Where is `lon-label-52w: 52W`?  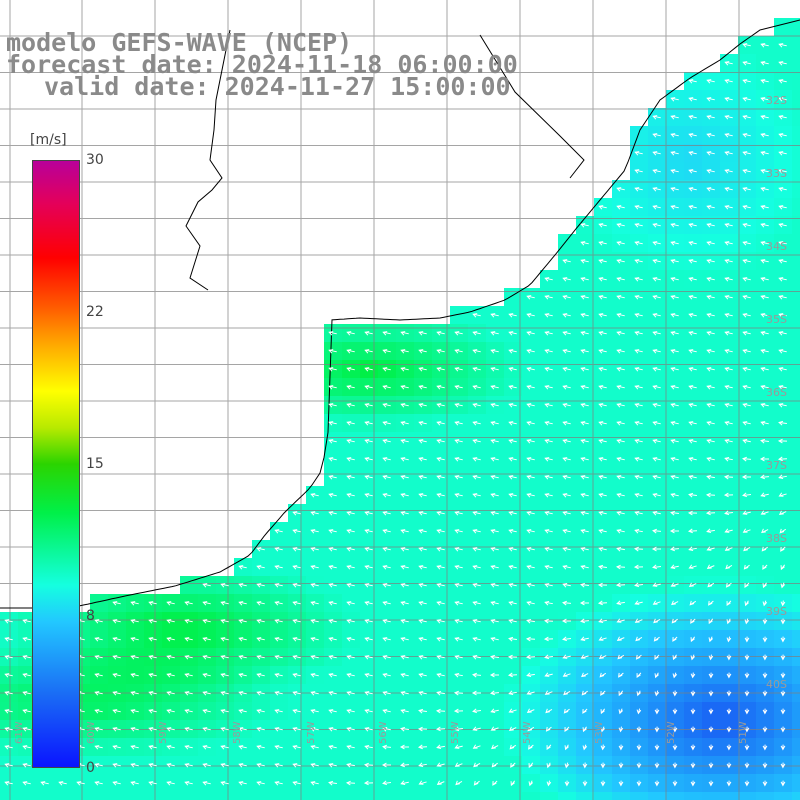
lon-label-52w: 52W is located at coordinates (671, 732).